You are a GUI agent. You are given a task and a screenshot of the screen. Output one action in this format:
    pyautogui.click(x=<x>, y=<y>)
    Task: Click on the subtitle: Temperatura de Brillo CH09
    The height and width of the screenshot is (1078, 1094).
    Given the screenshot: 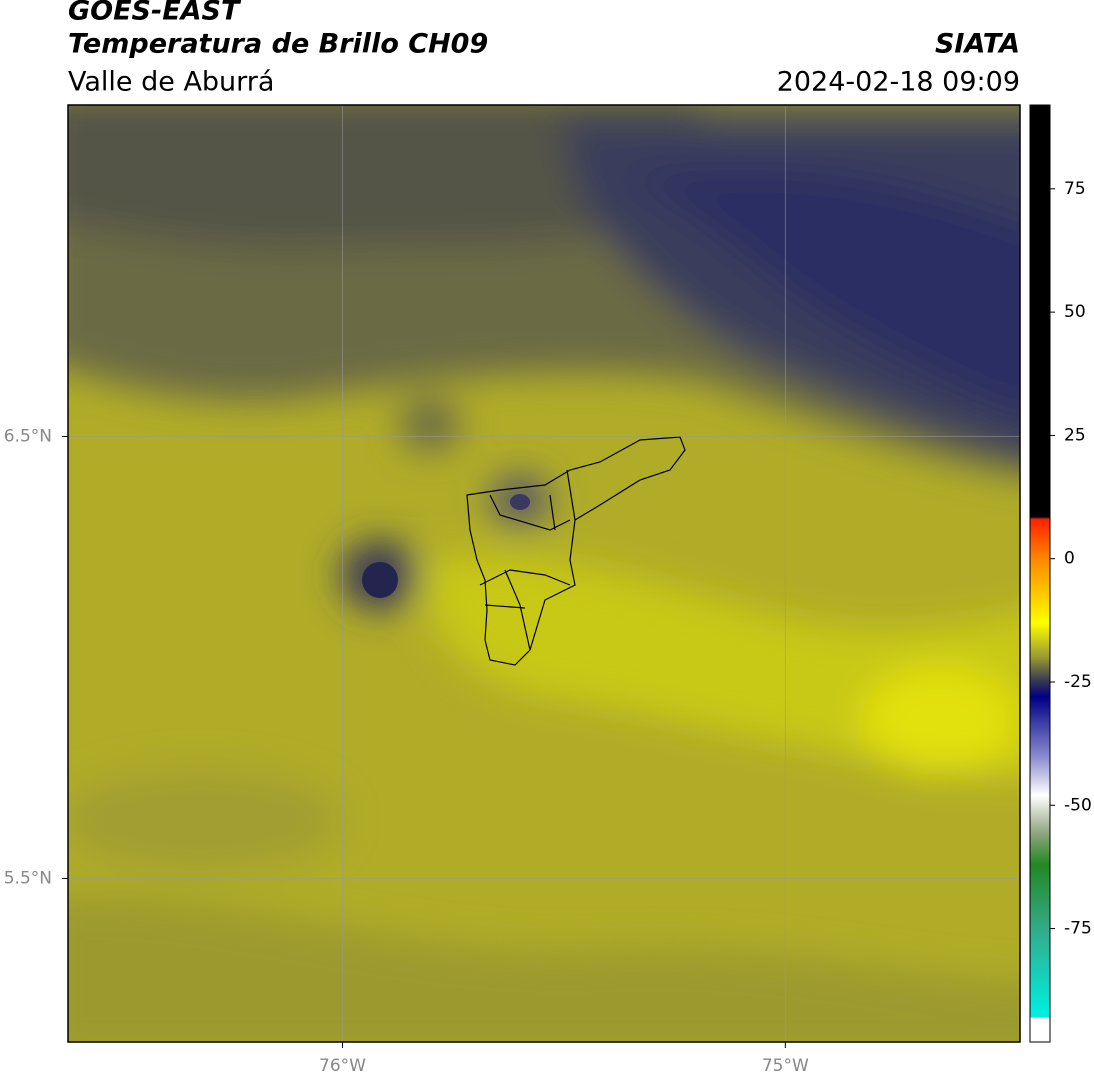 What is the action you would take?
    pyautogui.click(x=278, y=44)
    